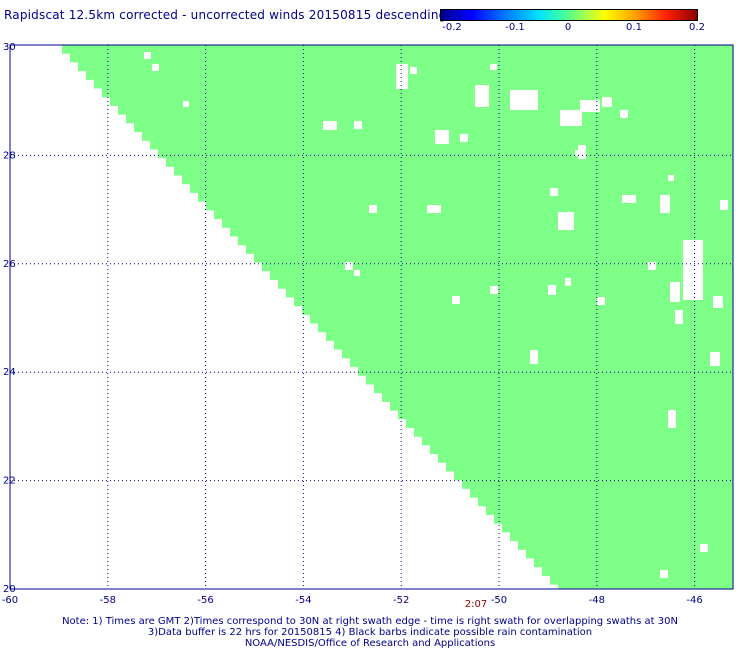  I want to click on colorbar-label-neg: -0.1, so click(515, 27).